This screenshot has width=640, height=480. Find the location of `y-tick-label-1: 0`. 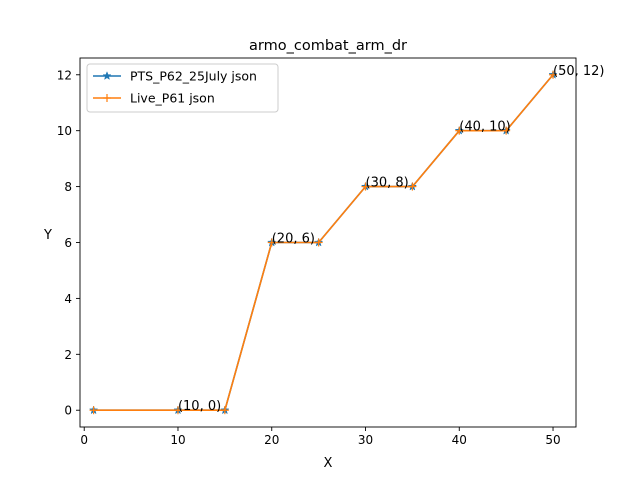

y-tick-label-1: 0 is located at coordinates (68, 411).